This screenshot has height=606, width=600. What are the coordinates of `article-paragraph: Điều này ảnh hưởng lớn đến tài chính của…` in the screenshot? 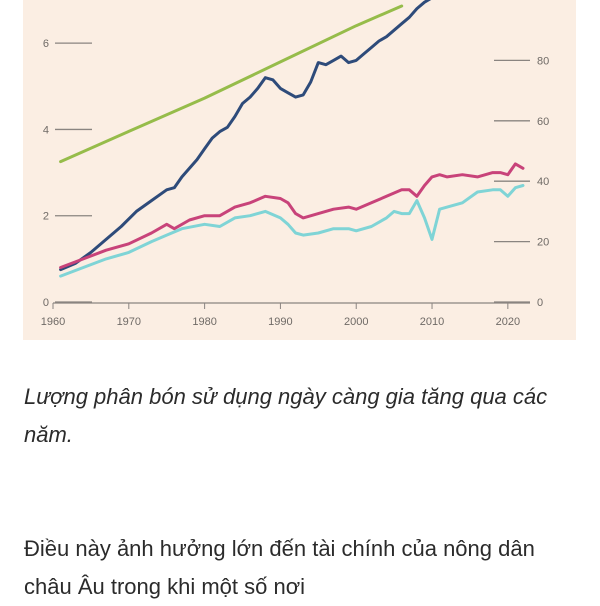 It's located at (279, 567).